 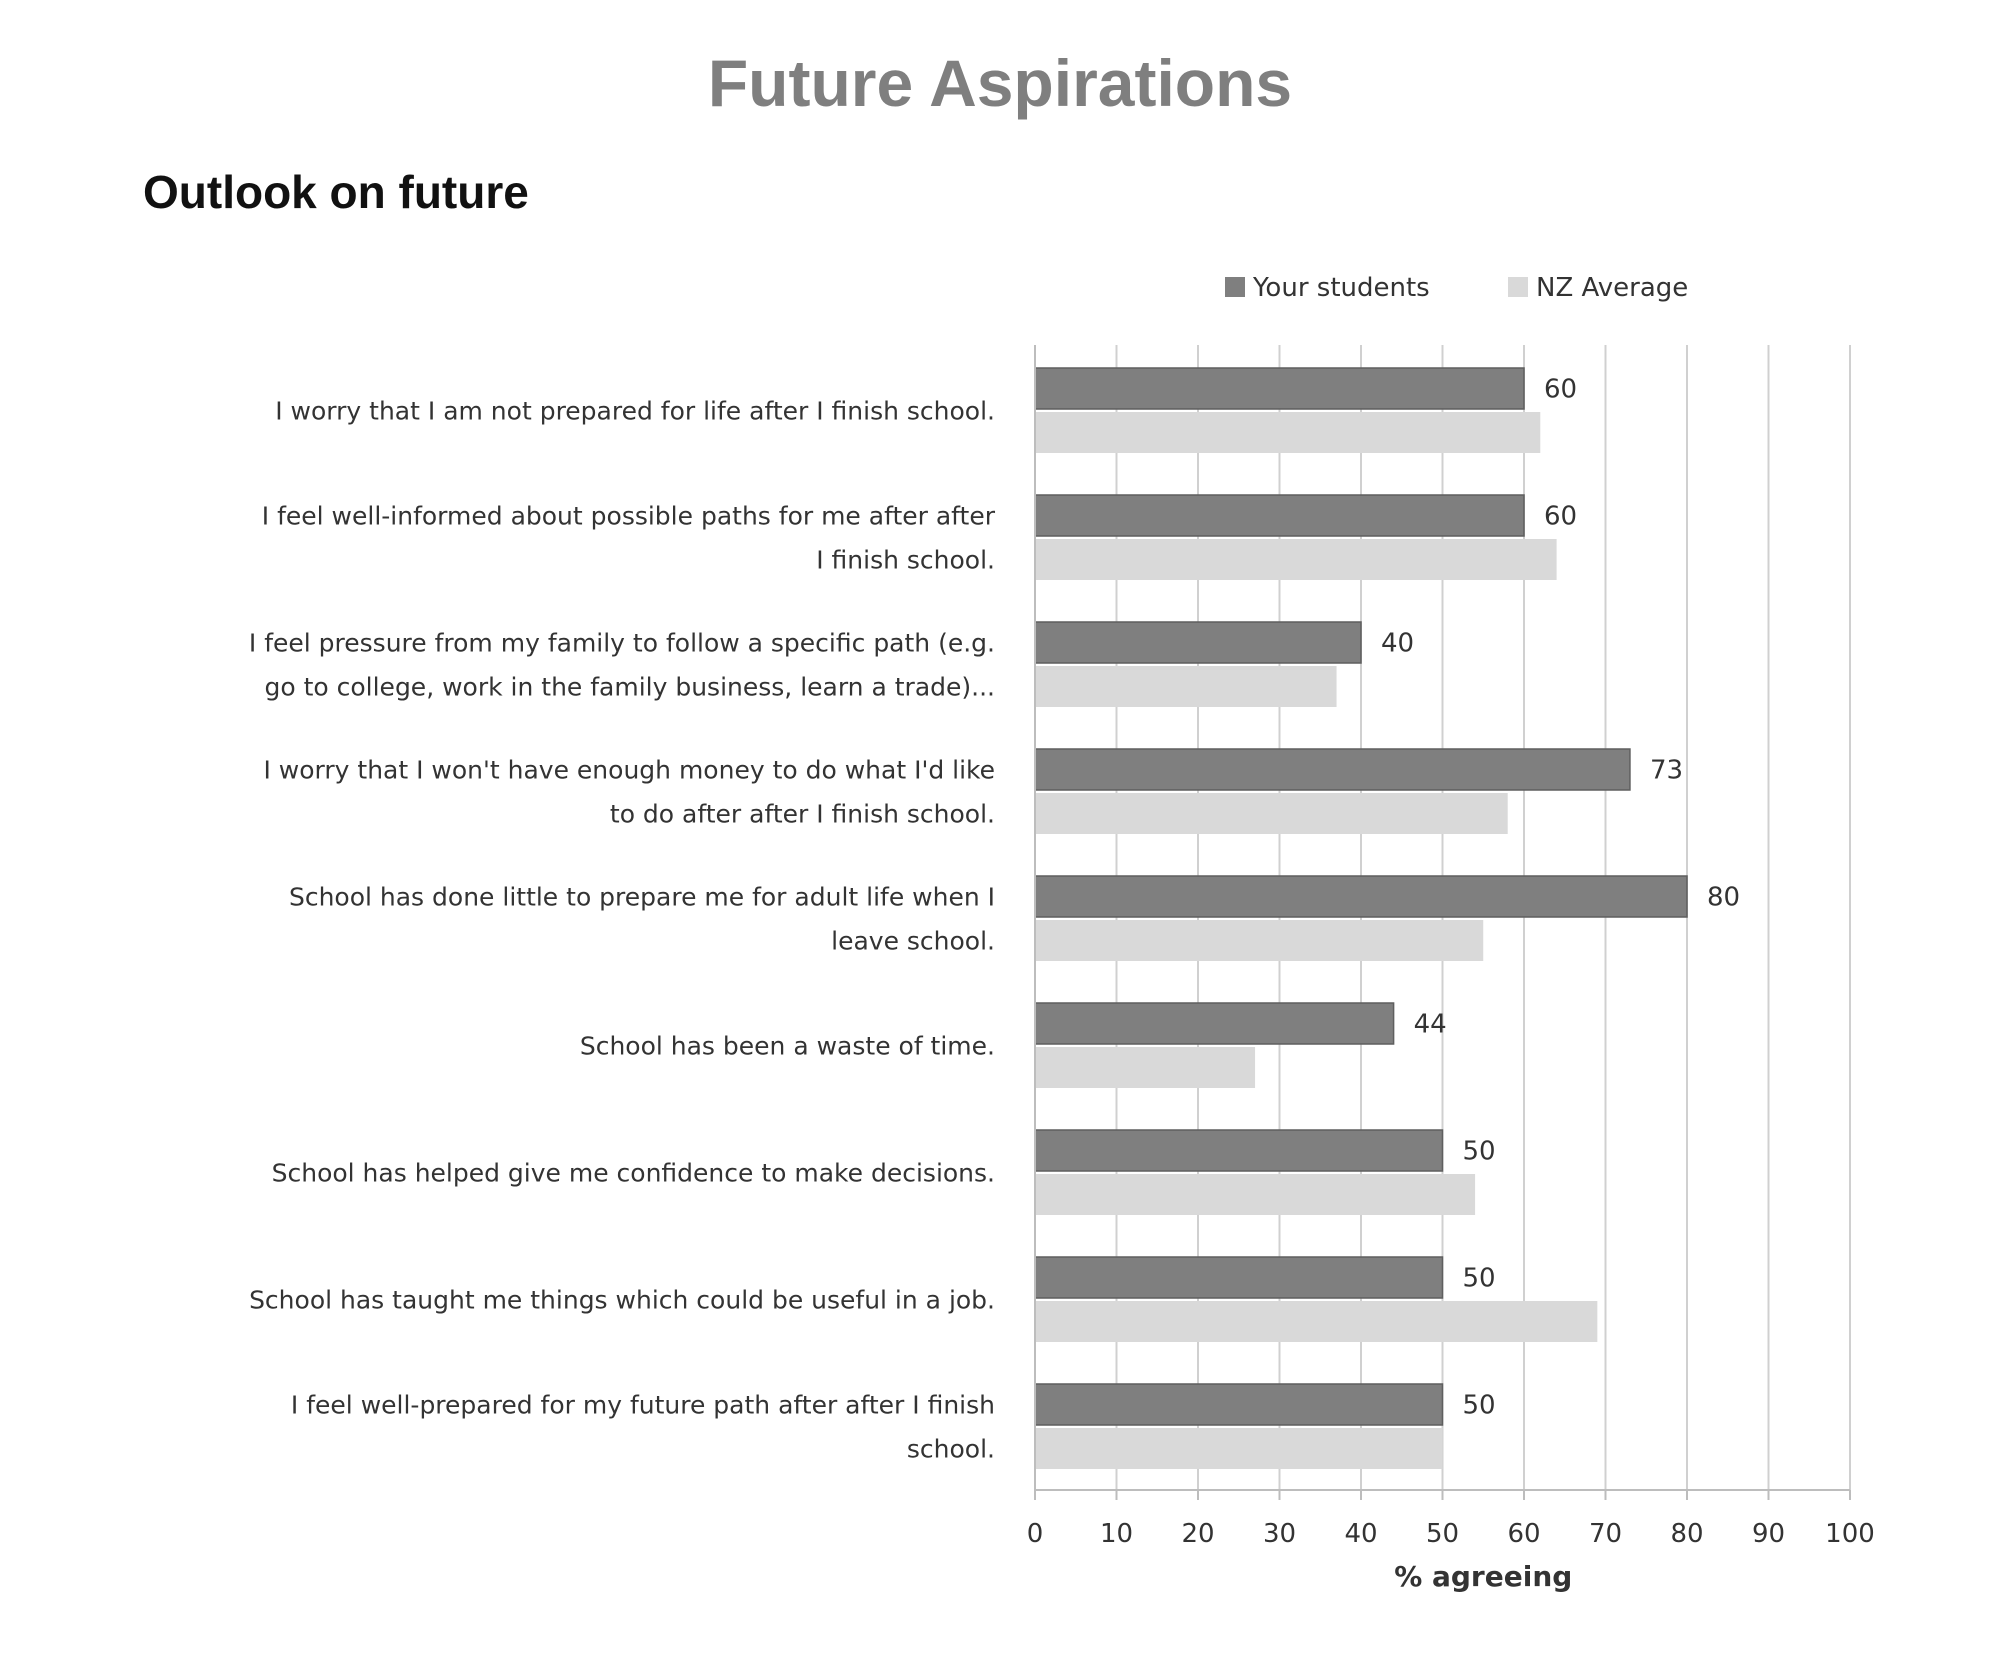 I want to click on x-axis-title: % agreeing, so click(x=1483, y=1576).